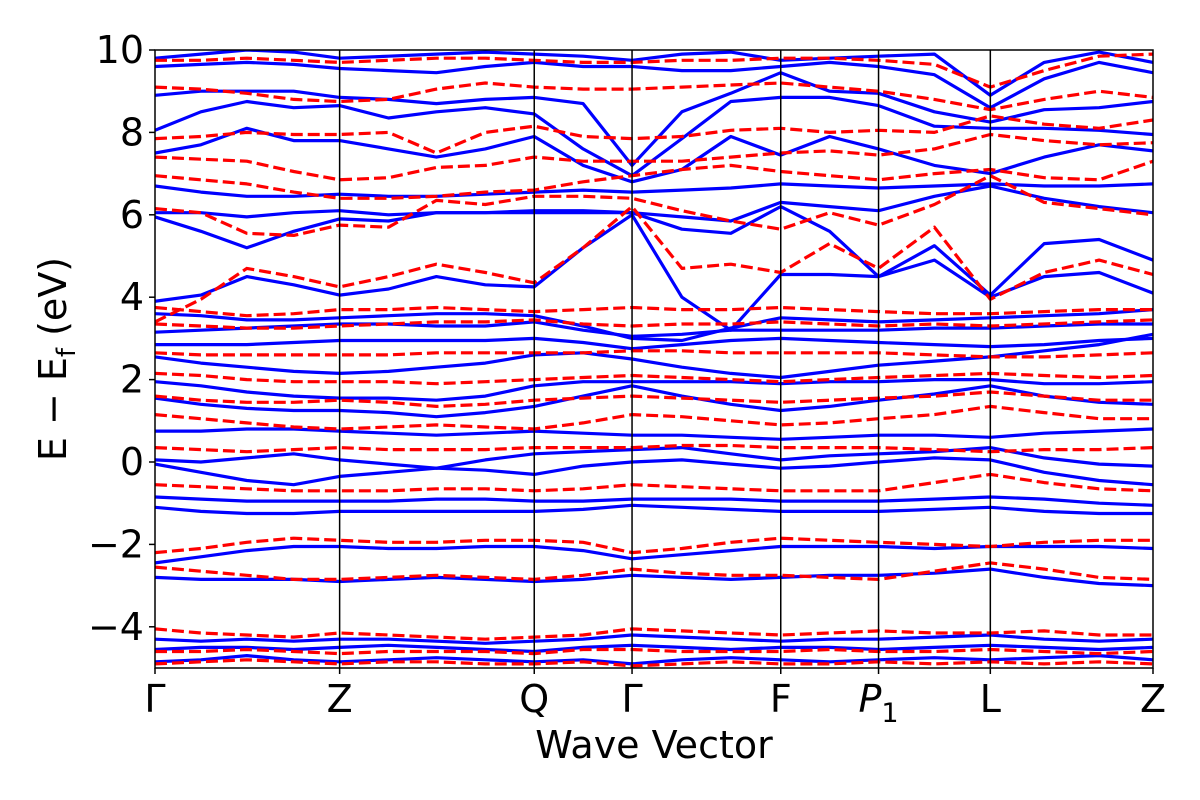  I want to click on x-tick-label-4: F, so click(781, 699).